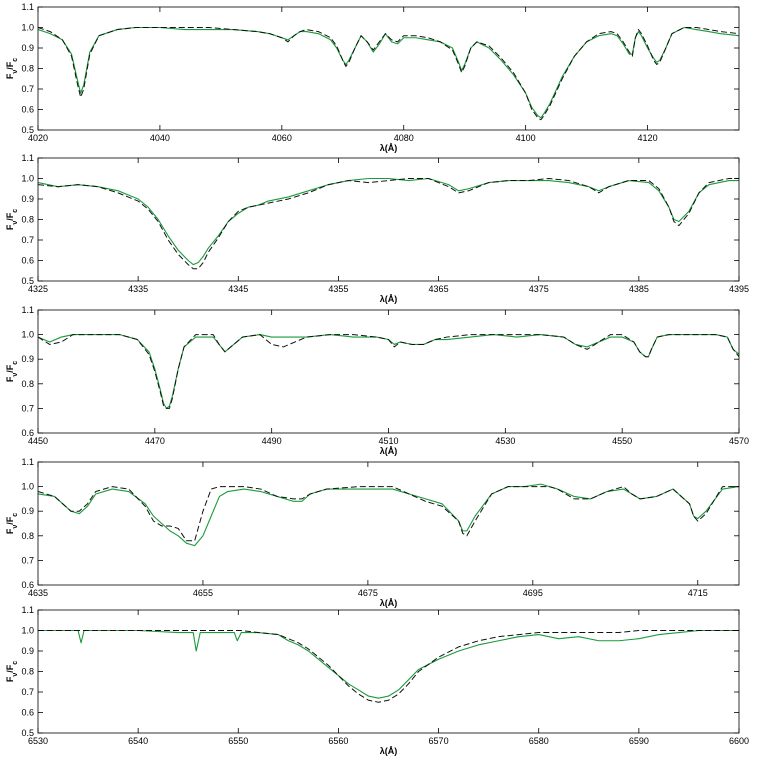  What do you see at coordinates (27, 511) in the screenshot?
I see `y-tick-label: 0.9` at bounding box center [27, 511].